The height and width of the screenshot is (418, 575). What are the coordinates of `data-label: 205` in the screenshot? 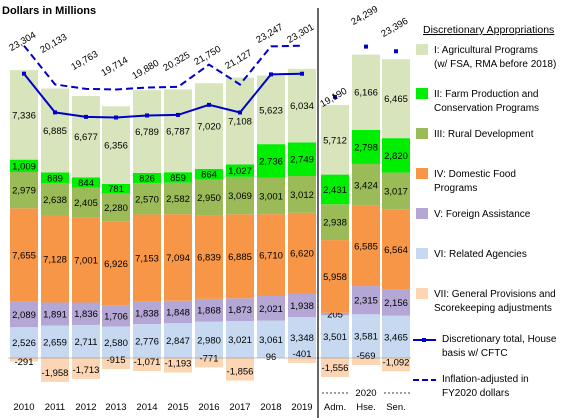 It's located at (335, 315).